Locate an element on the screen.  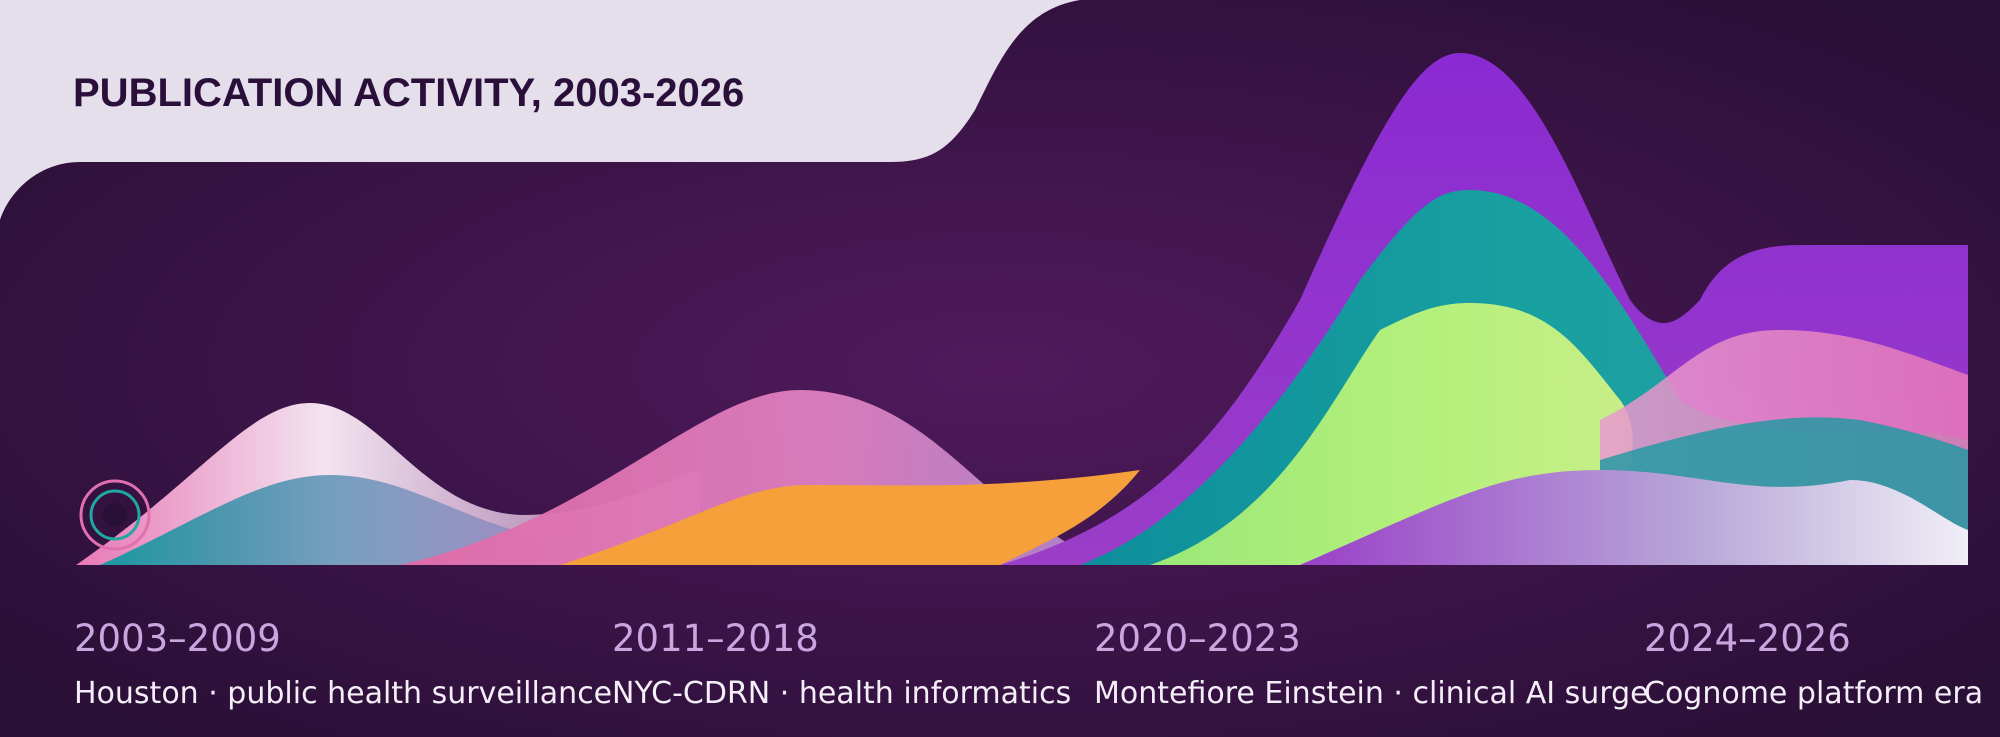
period-description: NYC-CDRN · health informatics is located at coordinates (841, 693).